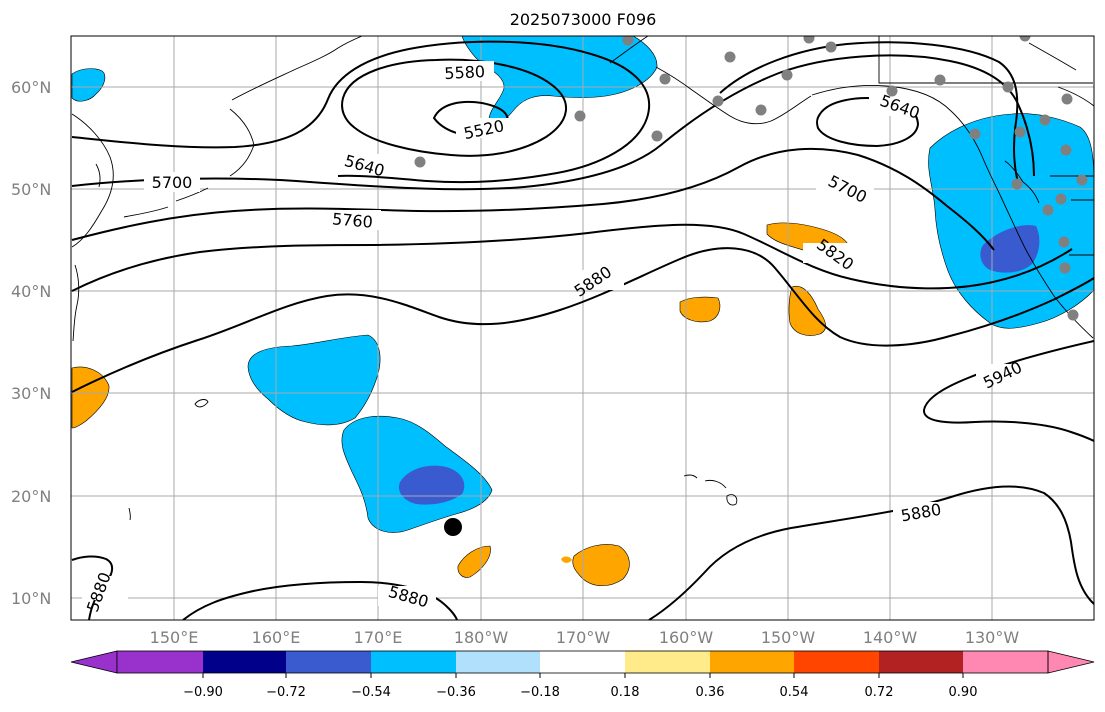 The height and width of the screenshot is (712, 1105). What do you see at coordinates (890, 637) in the screenshot?
I see `lon-tick-140w: 140°W` at bounding box center [890, 637].